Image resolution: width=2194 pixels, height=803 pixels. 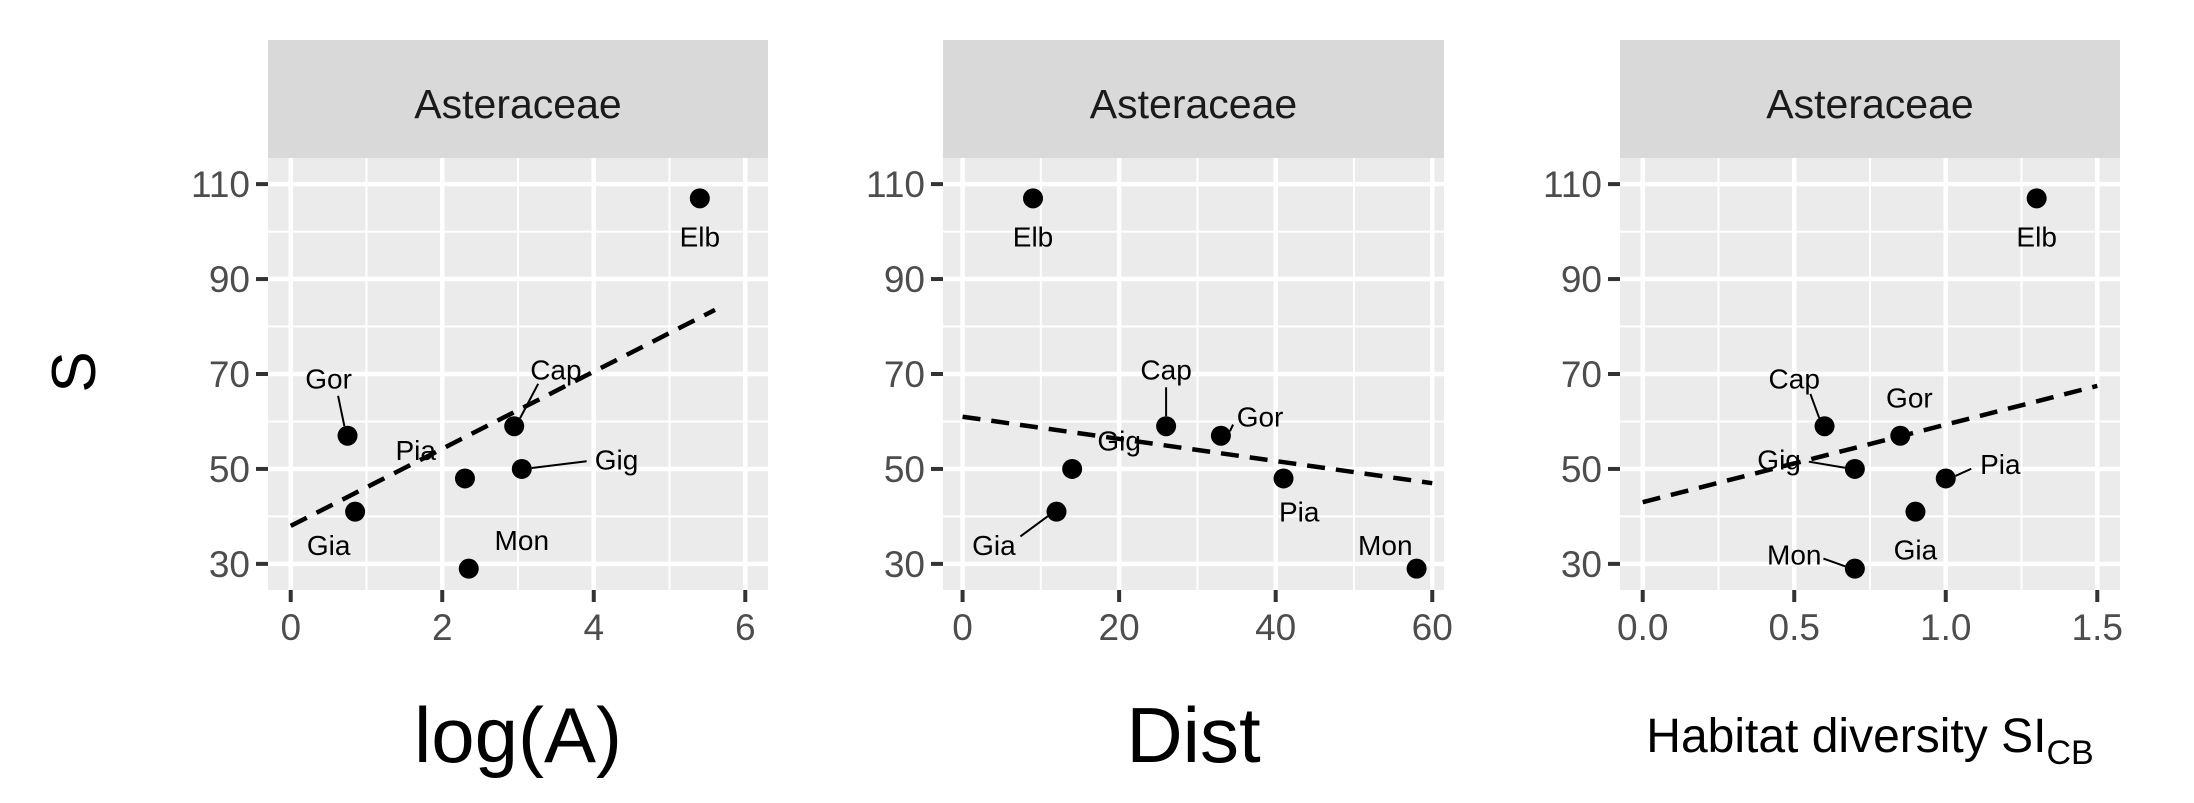 What do you see at coordinates (442, 627) in the screenshot?
I see `x-tick-label: 2` at bounding box center [442, 627].